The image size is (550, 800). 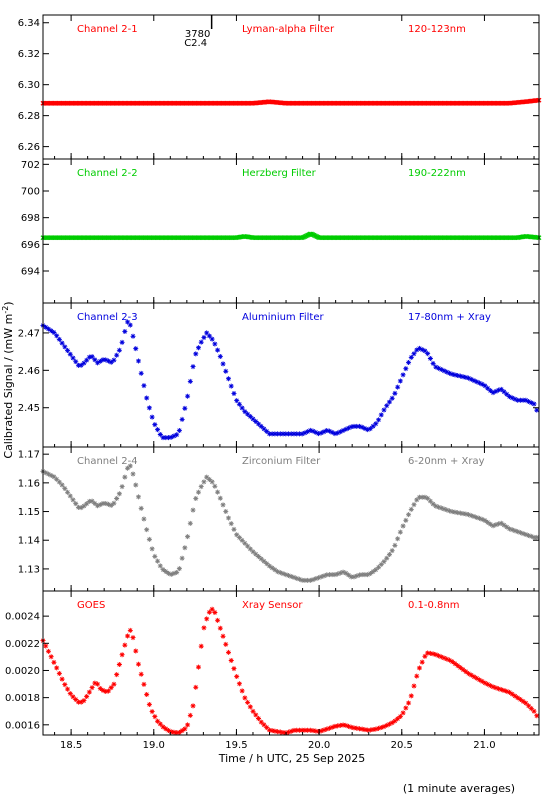 What do you see at coordinates (22, 698) in the screenshot?
I see `y-tick-label: 0.0018` at bounding box center [22, 698].